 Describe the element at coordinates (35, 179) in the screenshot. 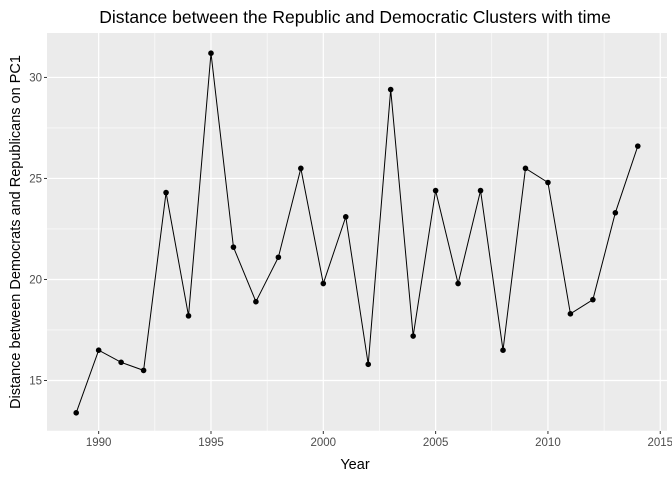

I see `y-tick-label: 25` at that location.